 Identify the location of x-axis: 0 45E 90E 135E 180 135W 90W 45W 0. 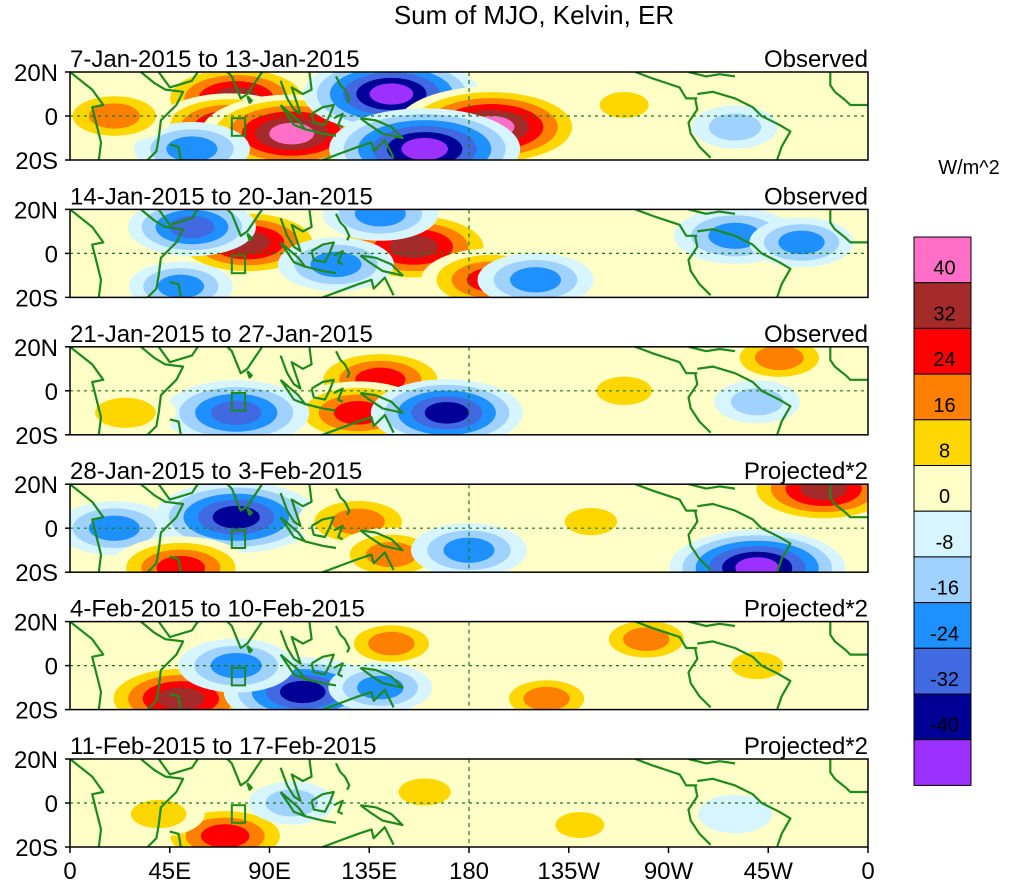
(469, 866).